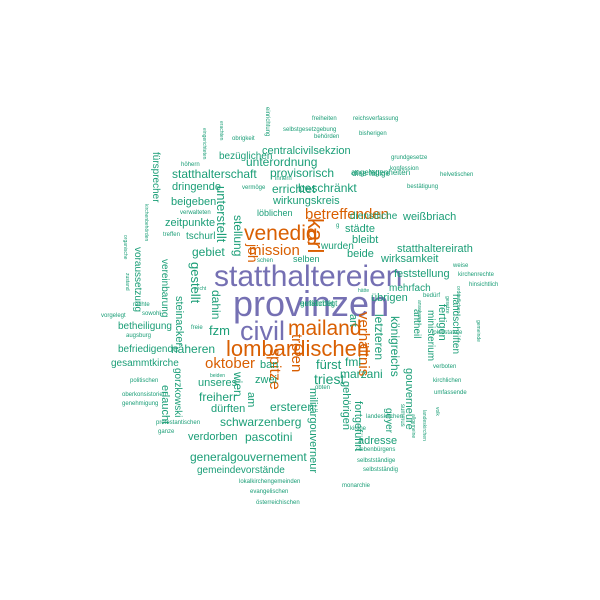 This screenshot has height=600, width=600. I want to click on cloud-word: mehrfach, so click(410, 288).